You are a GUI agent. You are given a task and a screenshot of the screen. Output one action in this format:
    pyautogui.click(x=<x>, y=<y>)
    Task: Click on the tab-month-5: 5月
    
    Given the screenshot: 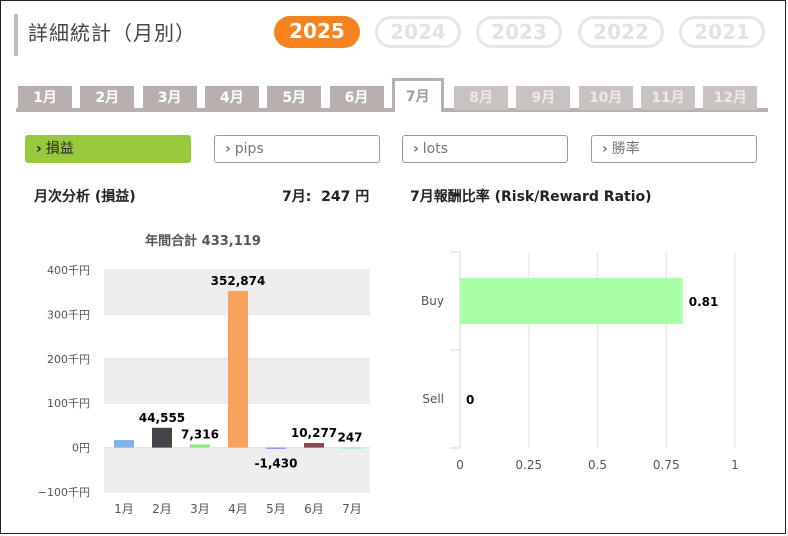 What is the action you would take?
    pyautogui.click(x=294, y=98)
    